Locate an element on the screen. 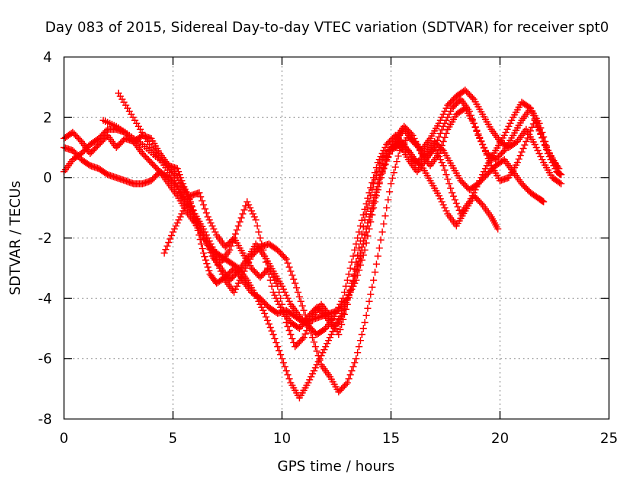 The height and width of the screenshot is (480, 640). x-tick-label: 0 is located at coordinates (64, 439).